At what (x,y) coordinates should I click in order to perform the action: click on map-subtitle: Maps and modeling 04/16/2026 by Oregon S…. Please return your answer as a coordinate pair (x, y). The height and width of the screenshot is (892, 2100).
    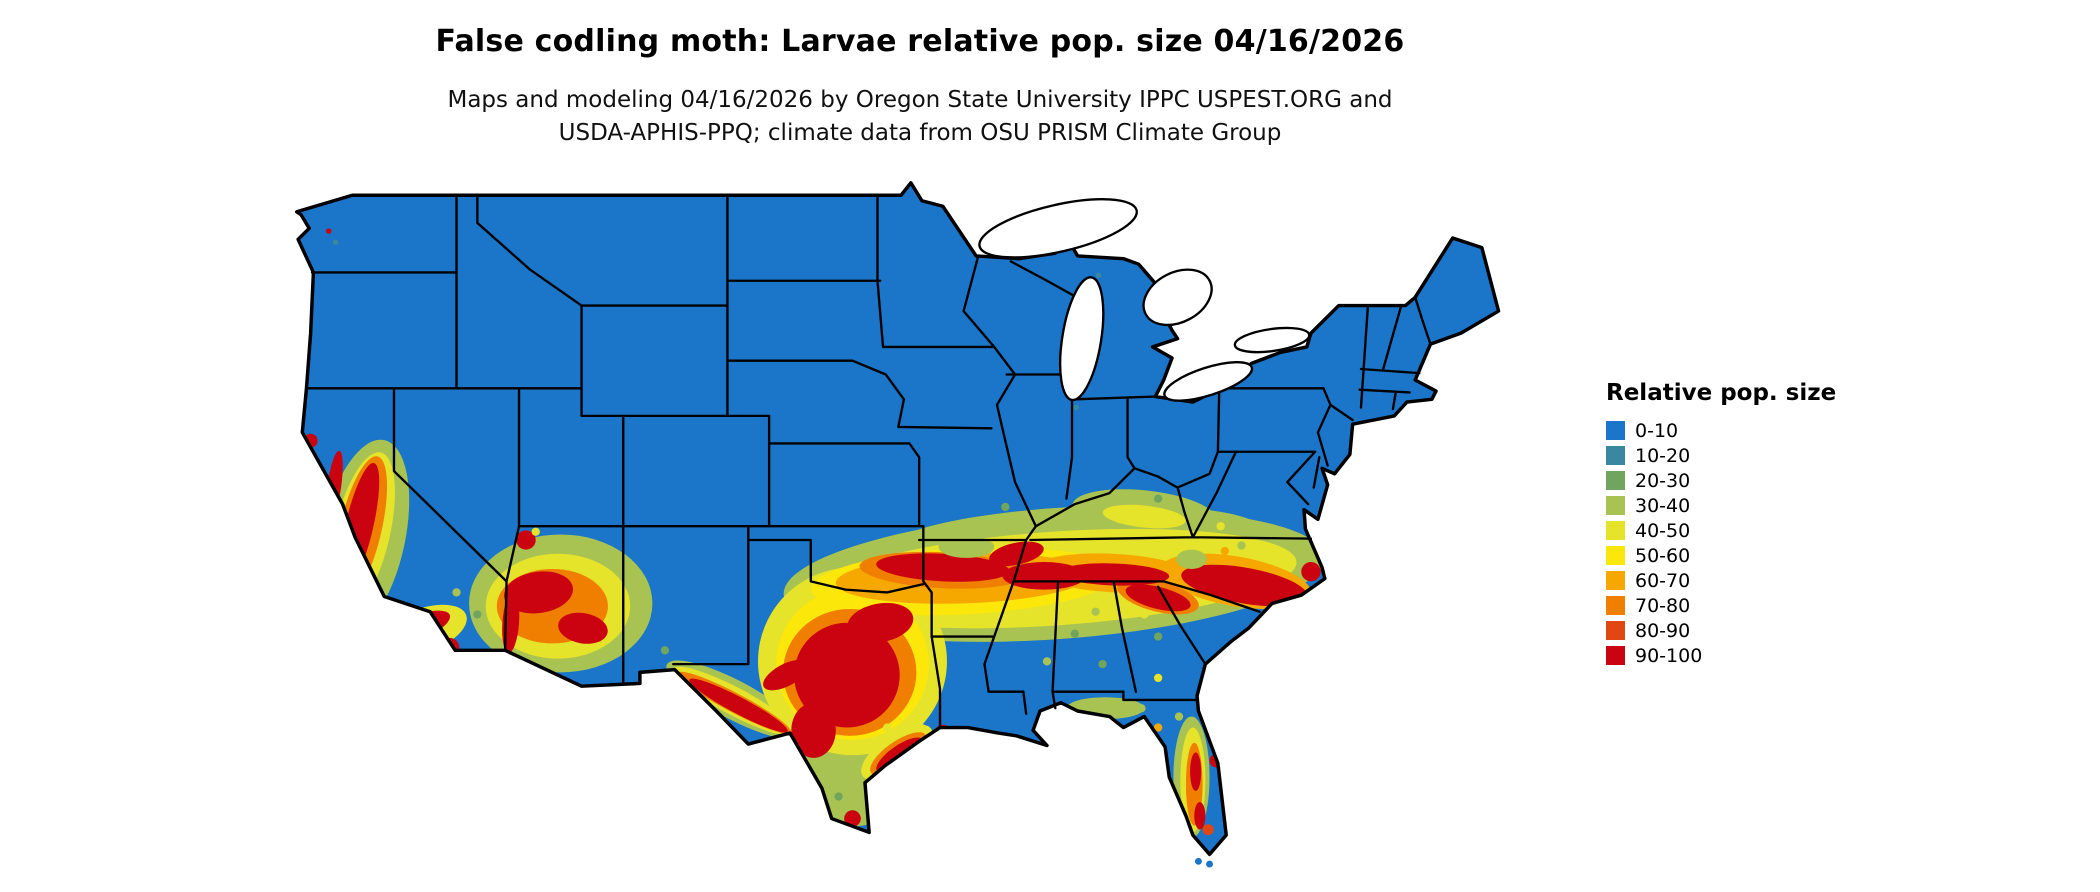
    Looking at the image, I should click on (920, 117).